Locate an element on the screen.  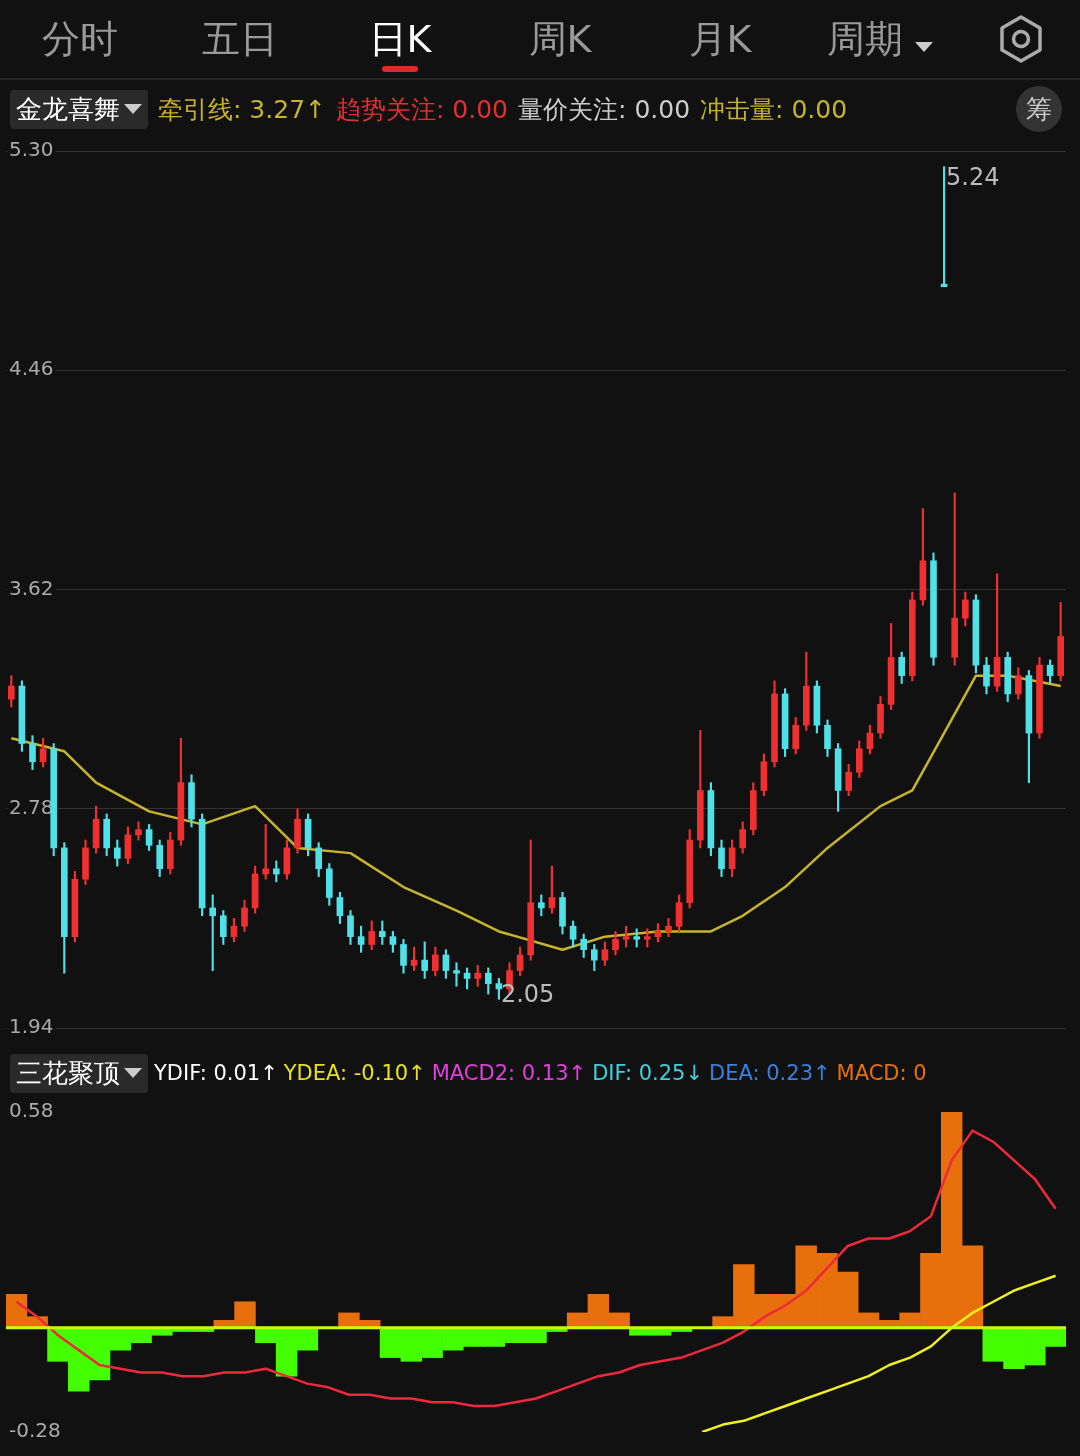
y-tick-label: 1.94 is located at coordinates (31, 1026).